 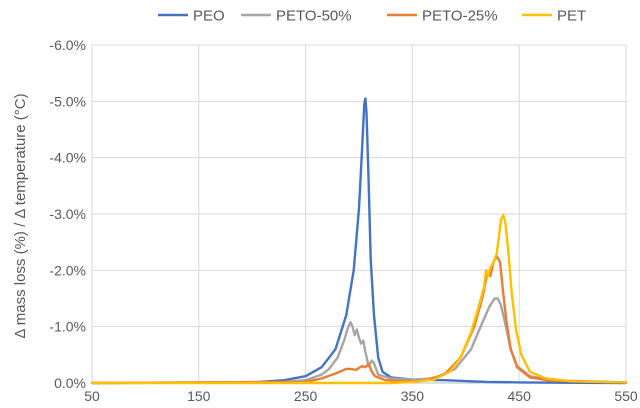 I want to click on y-tick-label: 0.0%, so click(x=70, y=383).